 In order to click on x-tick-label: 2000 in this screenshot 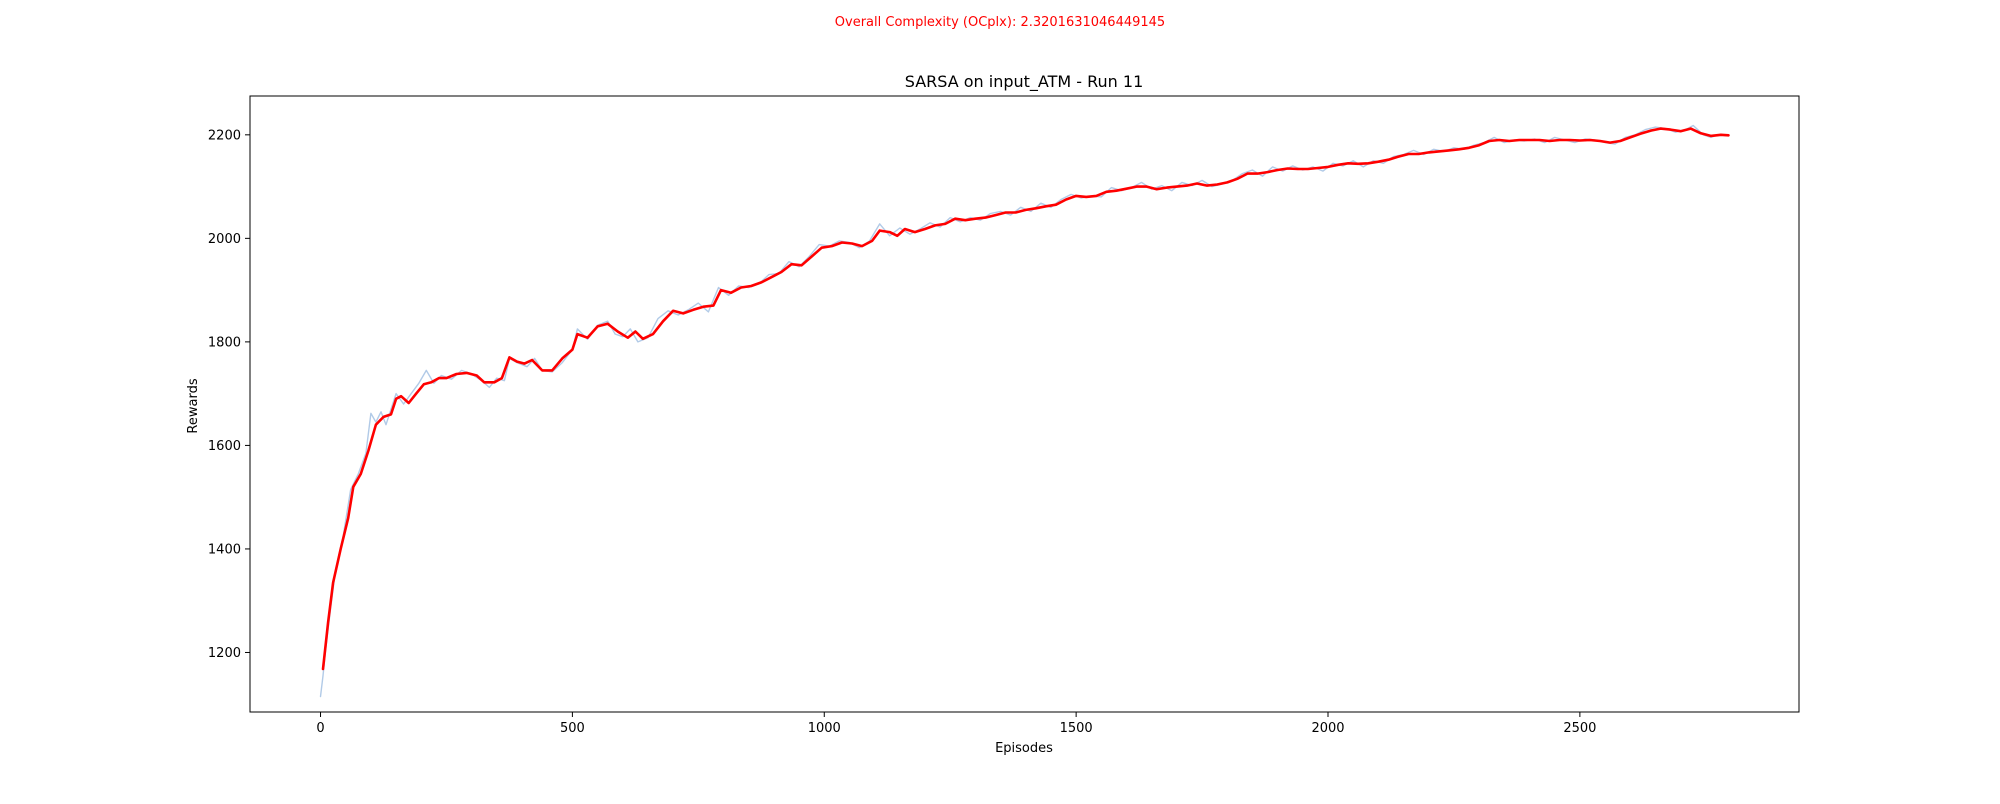, I will do `click(1327, 728)`.